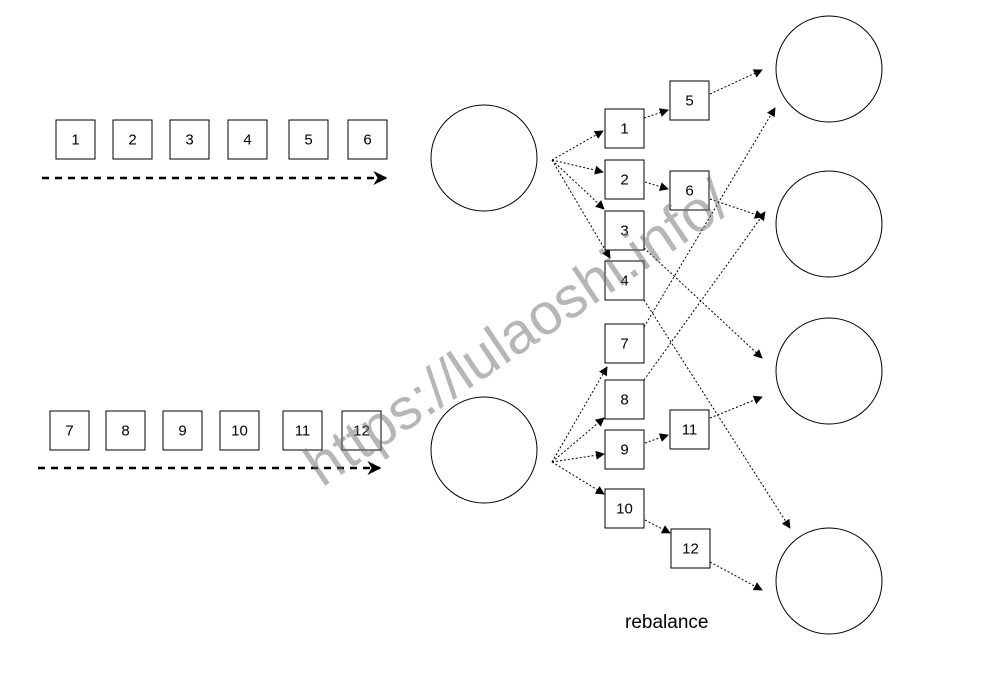 This screenshot has height=688, width=1001. I want to click on stream-record: 10, so click(239, 430).